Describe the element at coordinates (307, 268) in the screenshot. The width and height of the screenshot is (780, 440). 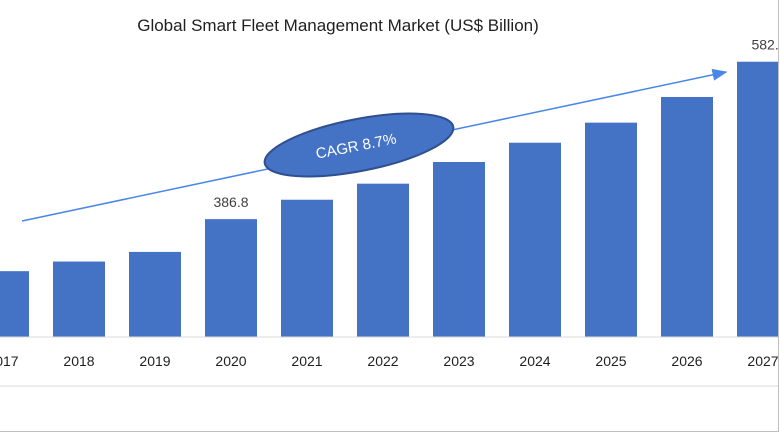
I see `bar-2021` at that location.